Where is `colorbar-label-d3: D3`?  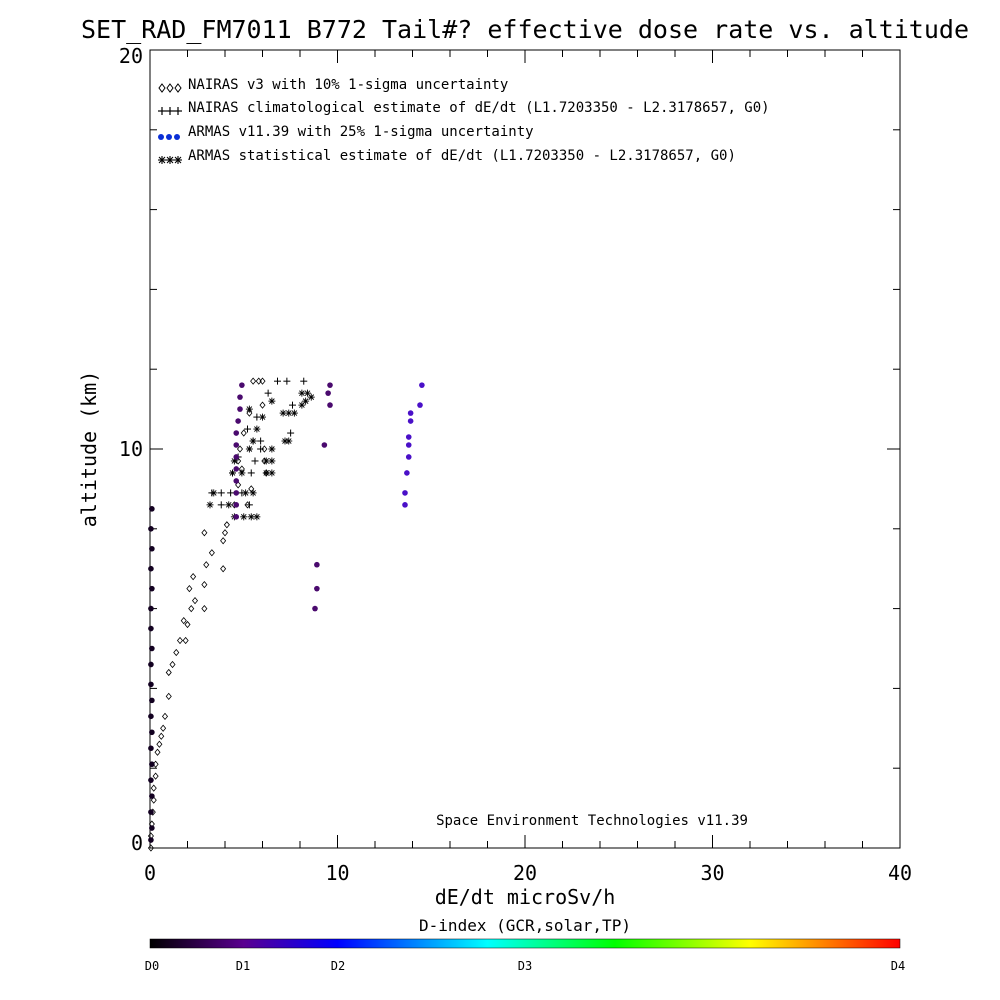
colorbar-label-d3: D3 is located at coordinates (525, 966).